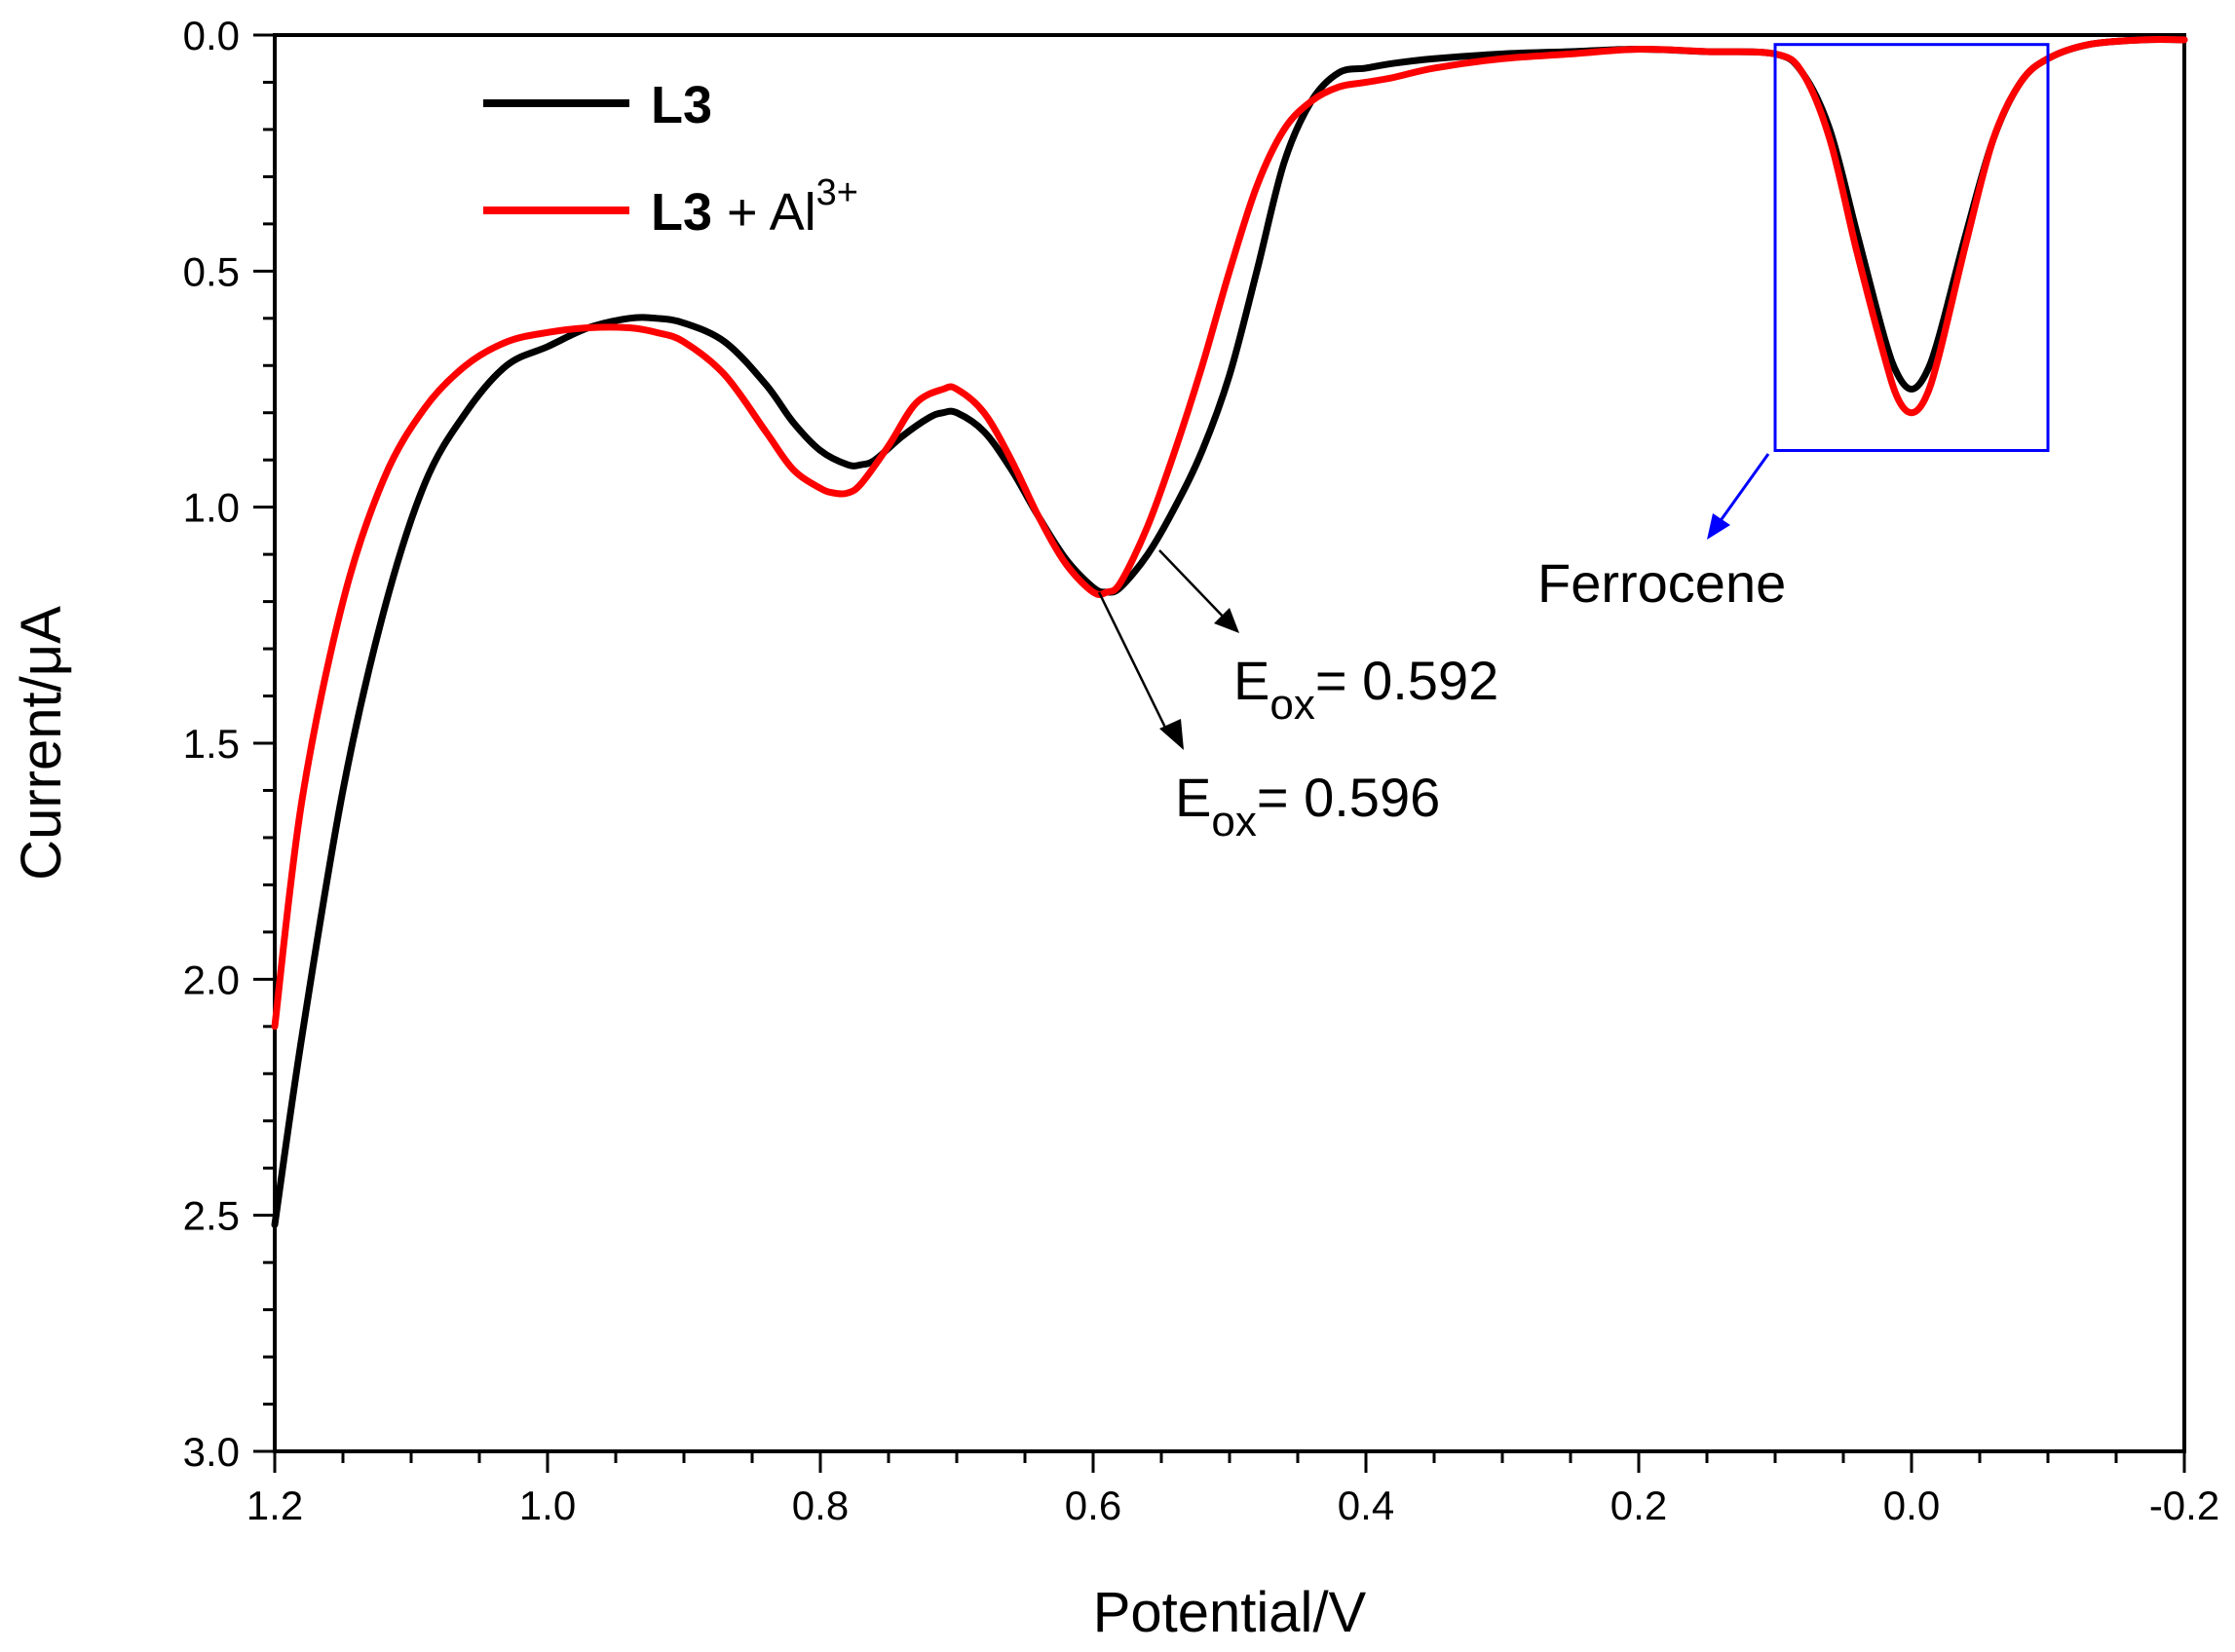  I want to click on x-tick-label: 0.4, so click(1366, 1505).